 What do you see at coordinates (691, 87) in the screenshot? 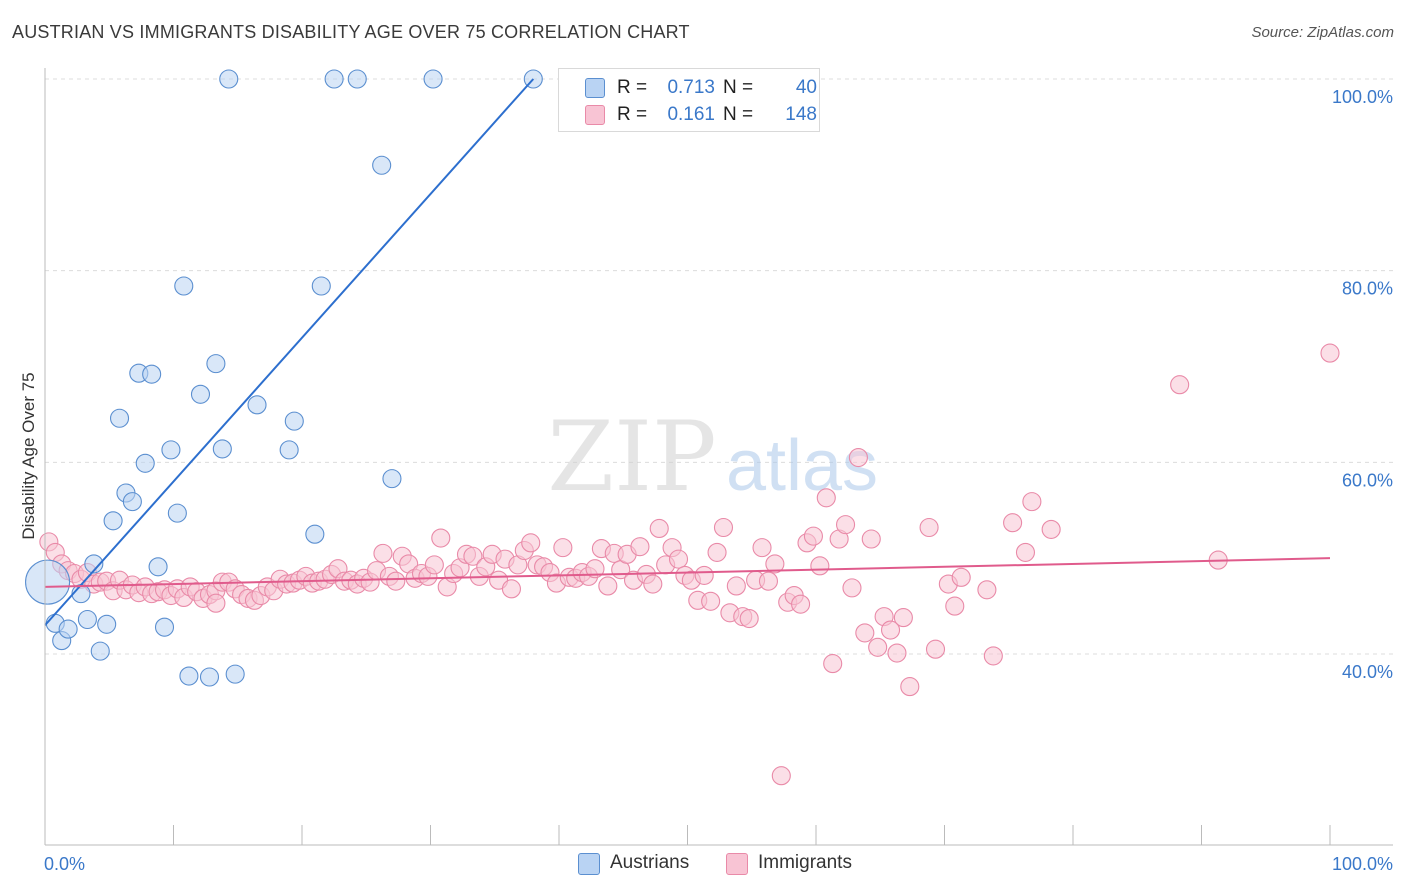
I see `austrians-r-value: 0.713` at bounding box center [691, 87].